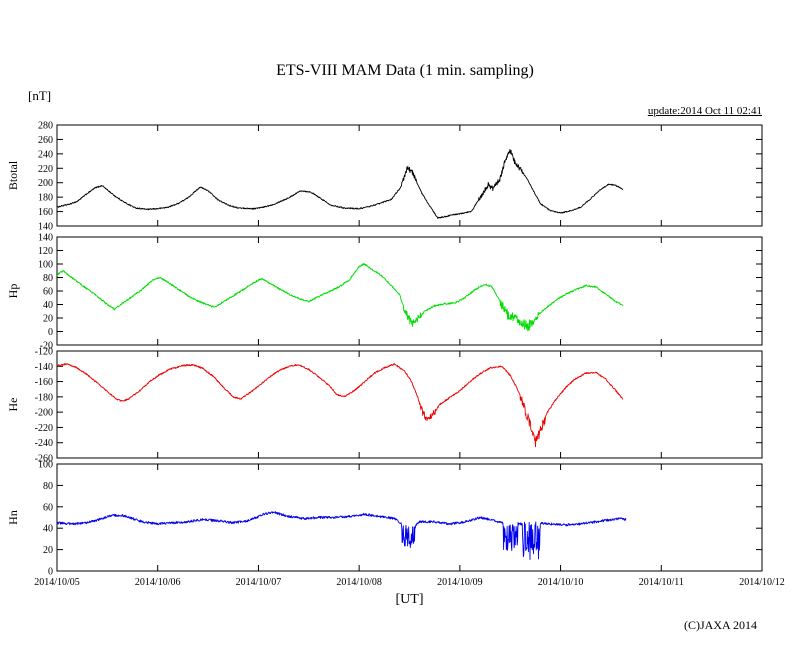 Image resolution: width=810 pixels, height=655 pixels. Describe the element at coordinates (45, 169) in the screenshot. I see `btotal-ytick-label: 220` at that location.